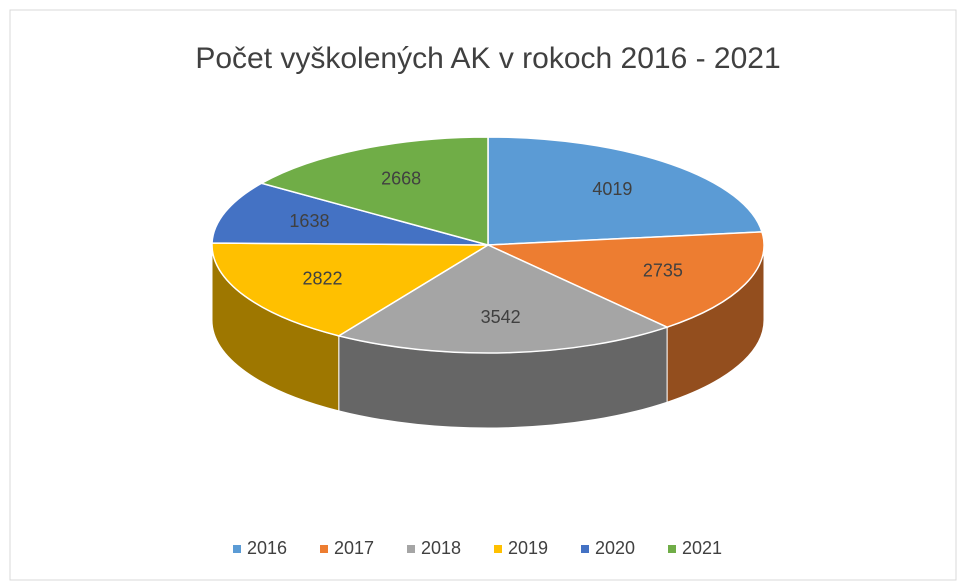 The height and width of the screenshot is (581, 957). What do you see at coordinates (612, 189) in the screenshot?
I see `data-label: 4019` at bounding box center [612, 189].